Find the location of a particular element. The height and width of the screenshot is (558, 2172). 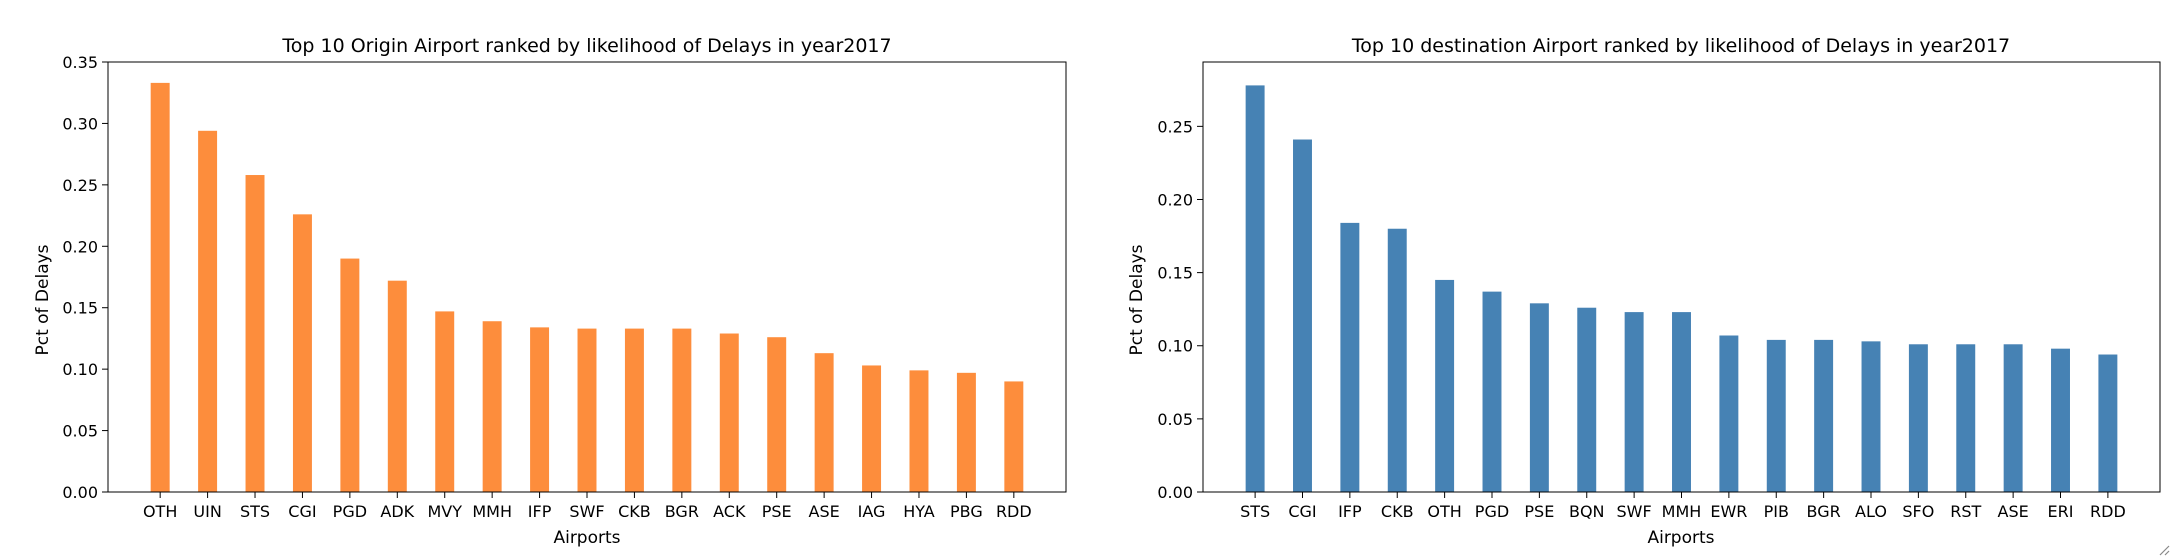

x-tick-label: ALO is located at coordinates (1871, 511).